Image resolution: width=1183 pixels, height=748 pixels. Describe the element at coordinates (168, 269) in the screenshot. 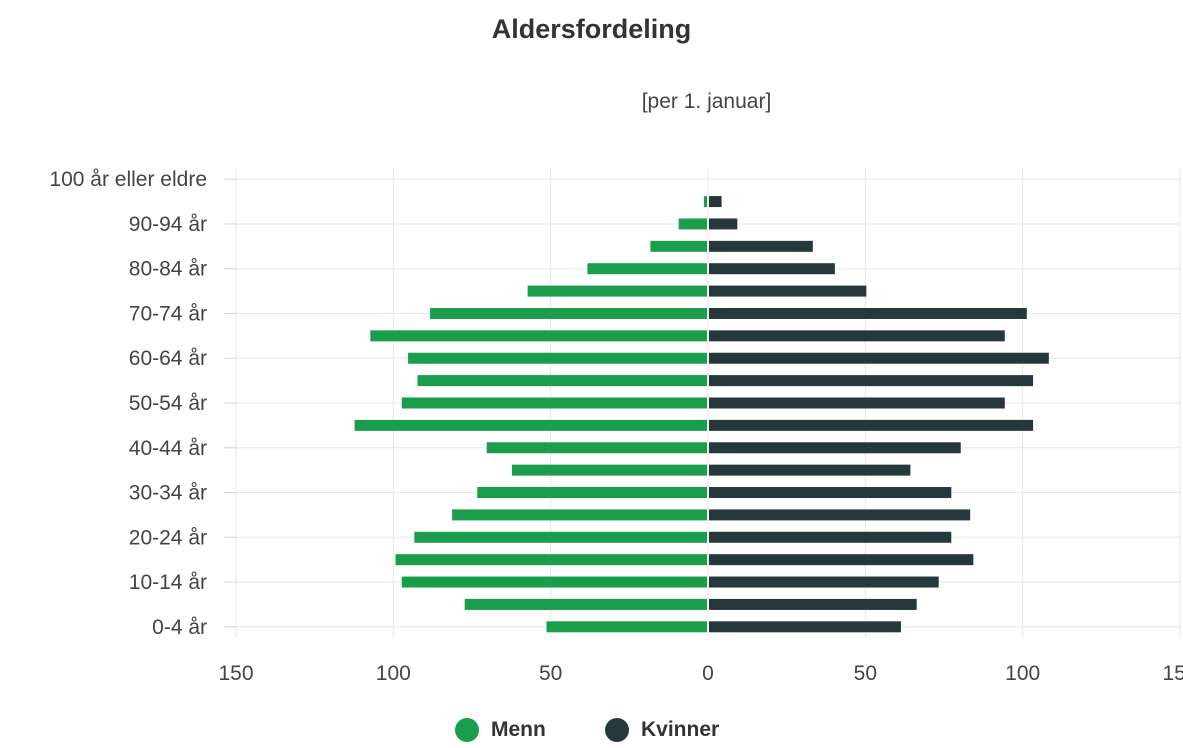

I see `y-category-label: 80-84 år` at that location.